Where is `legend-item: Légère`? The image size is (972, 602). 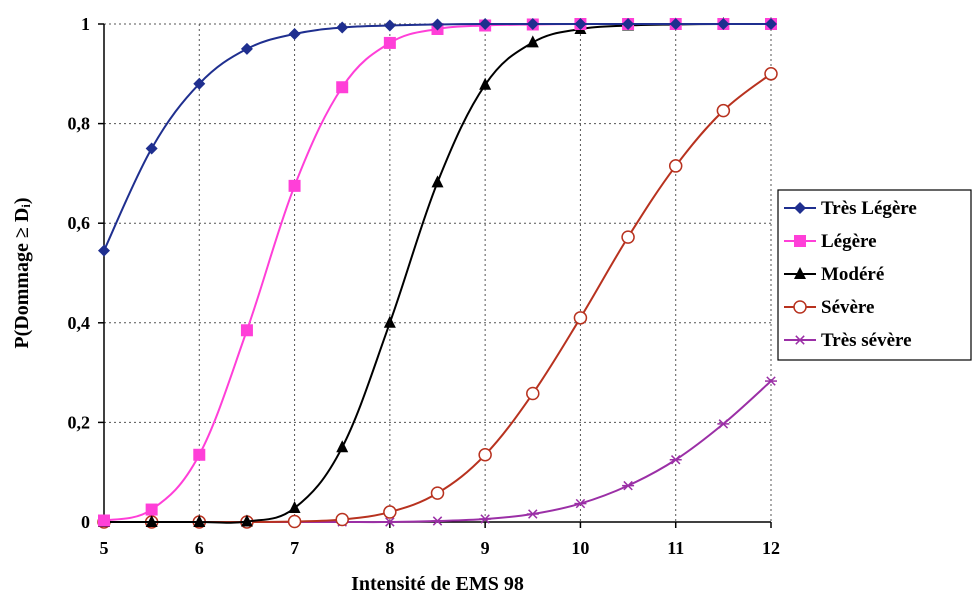
legend-item: Légère is located at coordinates (830, 241).